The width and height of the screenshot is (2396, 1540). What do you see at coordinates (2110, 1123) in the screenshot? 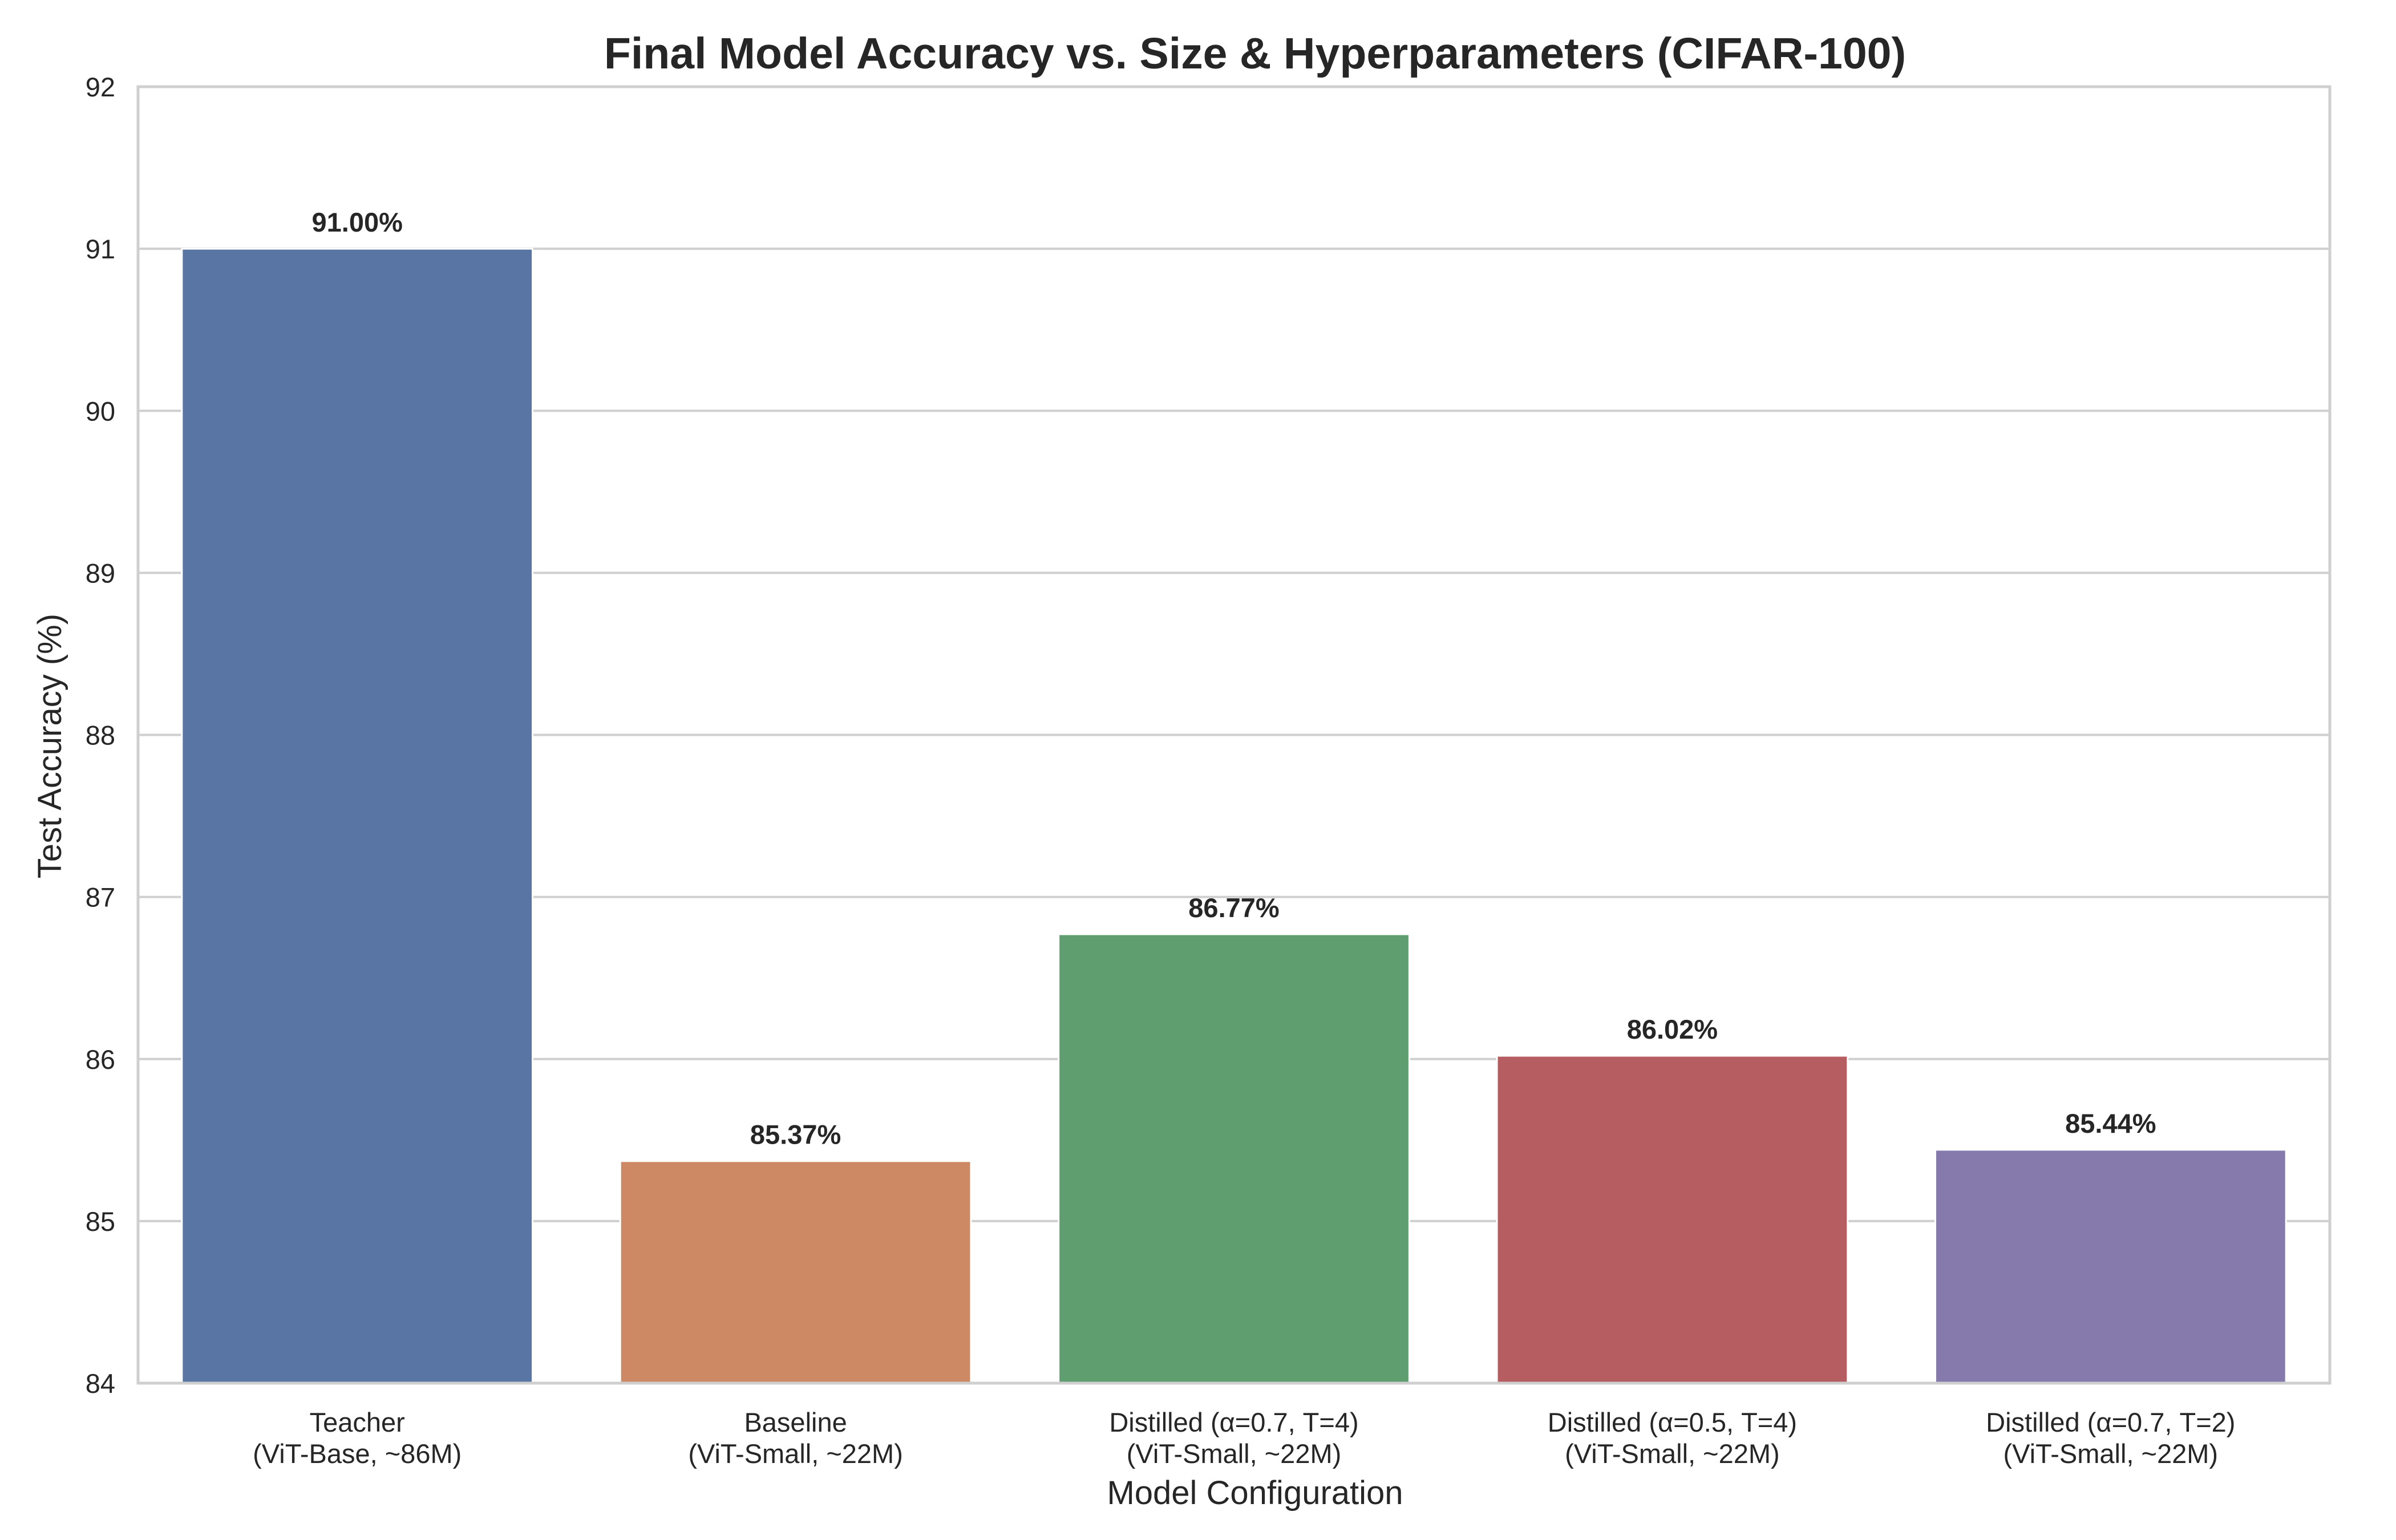
I see `bar-value-label: 85.44%` at bounding box center [2110, 1123].